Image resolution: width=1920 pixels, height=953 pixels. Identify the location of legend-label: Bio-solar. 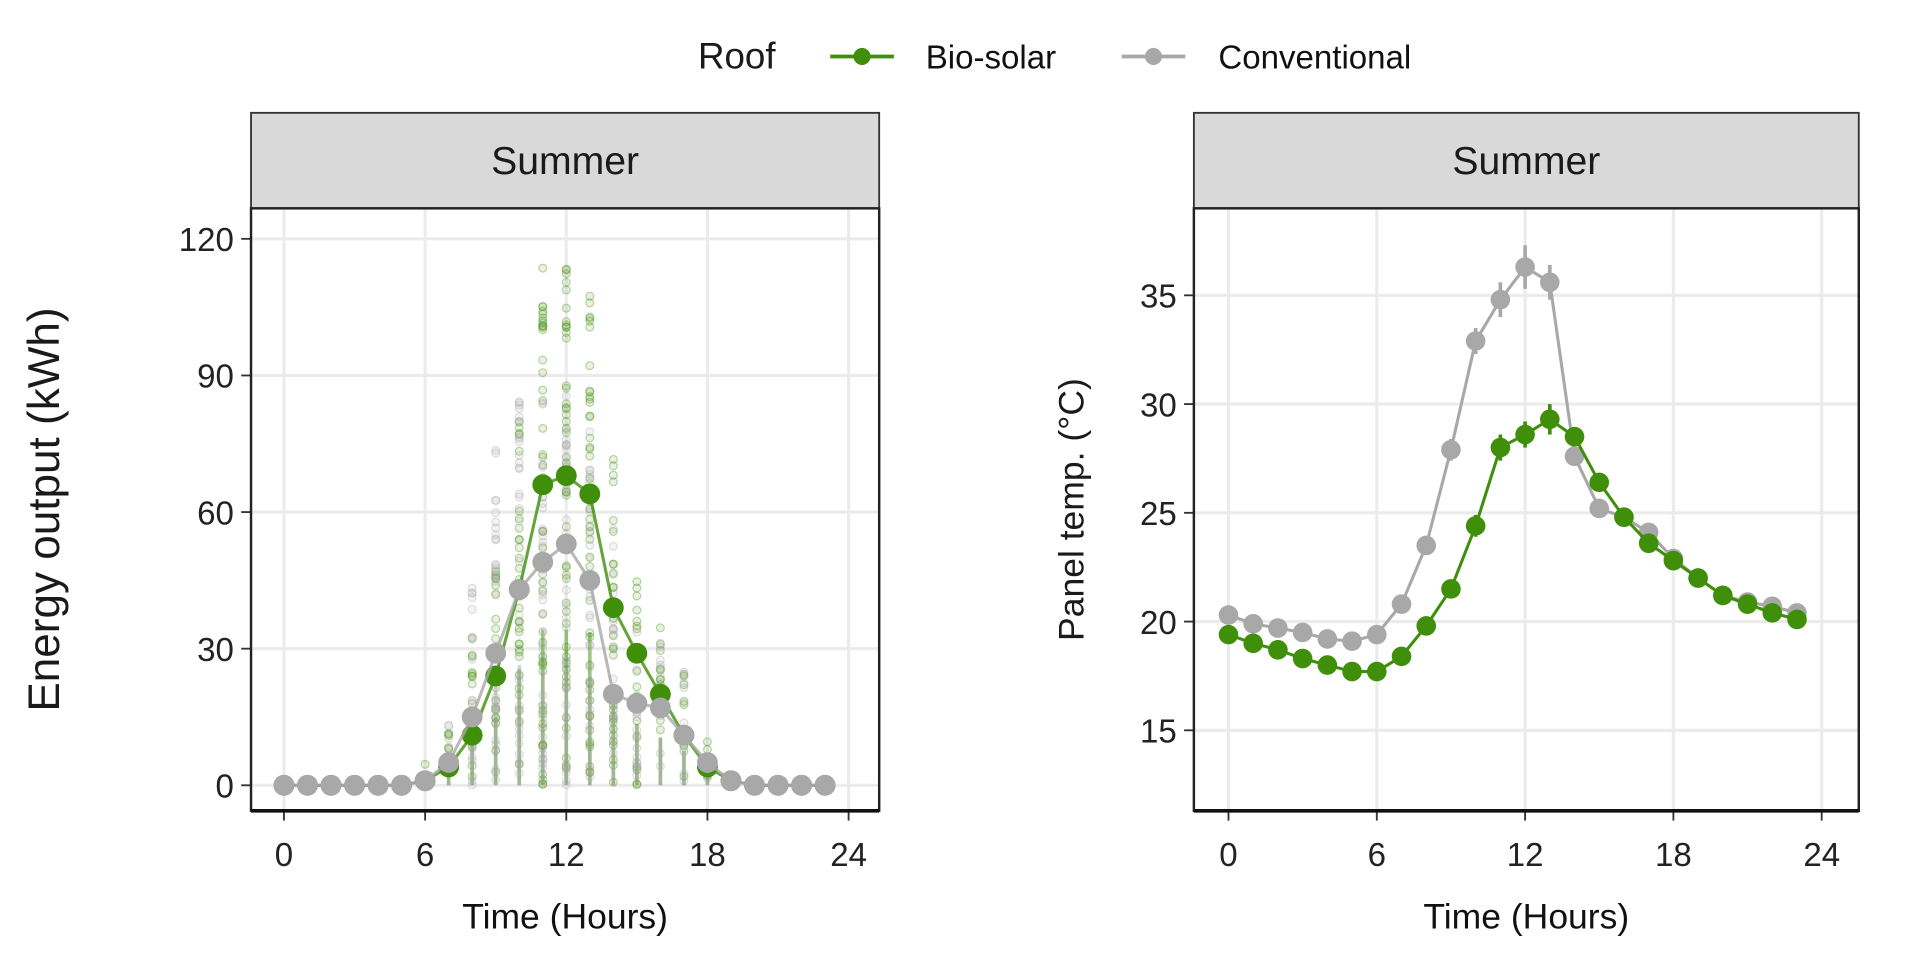
(991, 58).